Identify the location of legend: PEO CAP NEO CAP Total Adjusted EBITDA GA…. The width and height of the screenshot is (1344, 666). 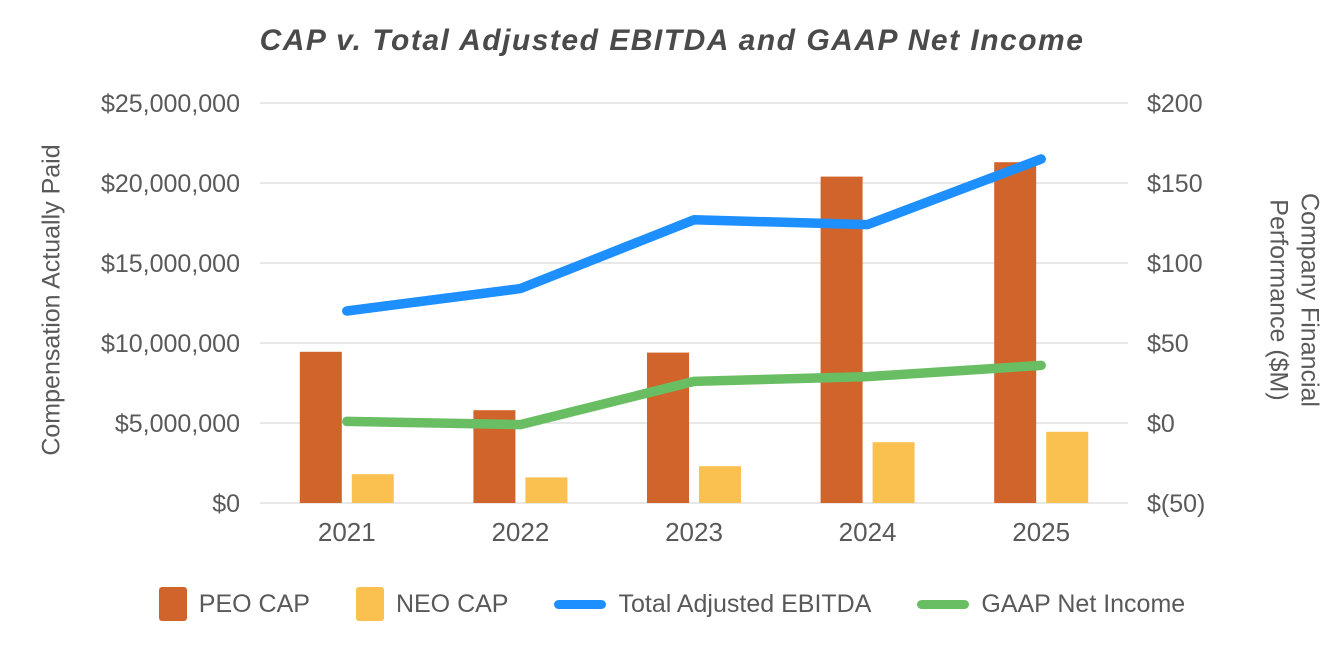
(672, 604).